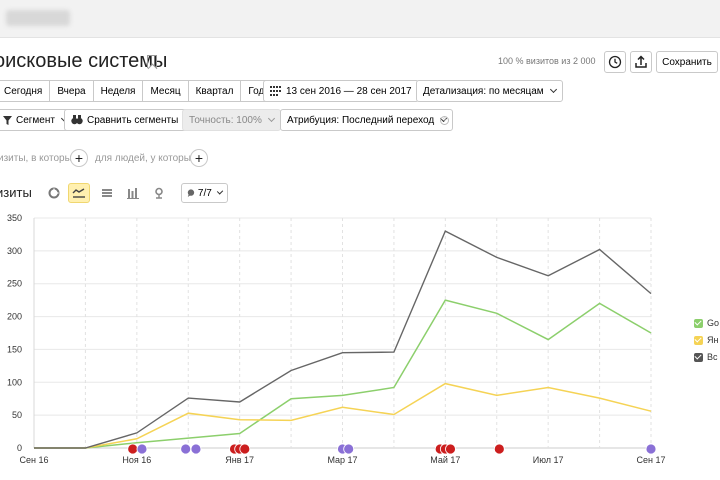  What do you see at coordinates (145, 158) in the screenshot?
I see `segment-people-text: для людей, у которых` at bounding box center [145, 158].